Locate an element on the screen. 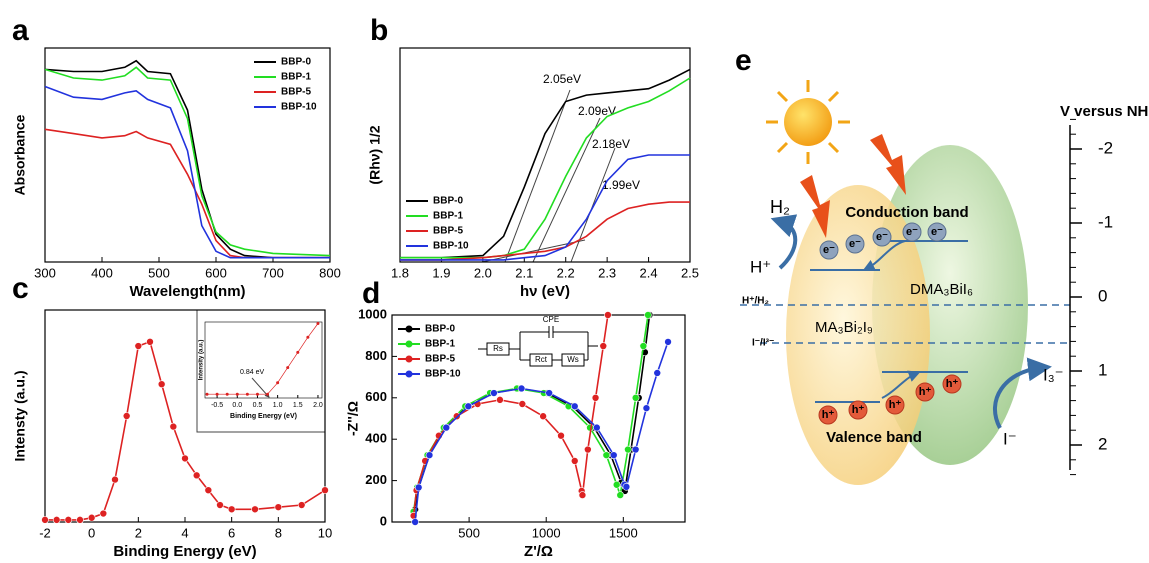  x-tick-label: 2.4 is located at coordinates (649, 272).